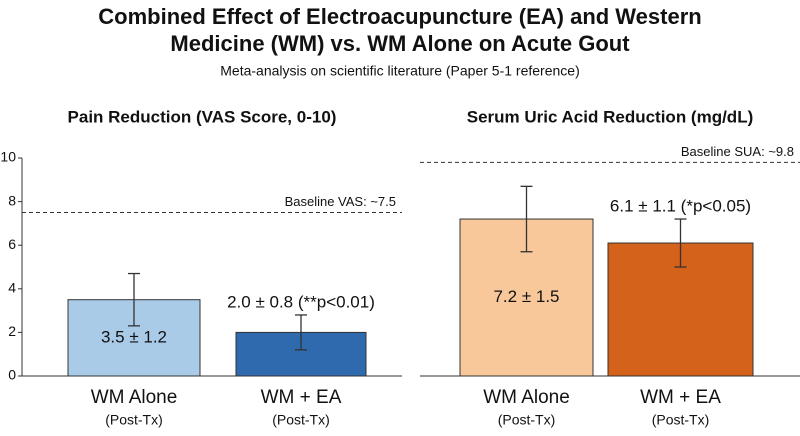 This screenshot has height=436, width=800. Describe the element at coordinates (202, 116) in the screenshot. I see `panel-title: Pain Reduction (VAS Score, 0-10)` at that location.